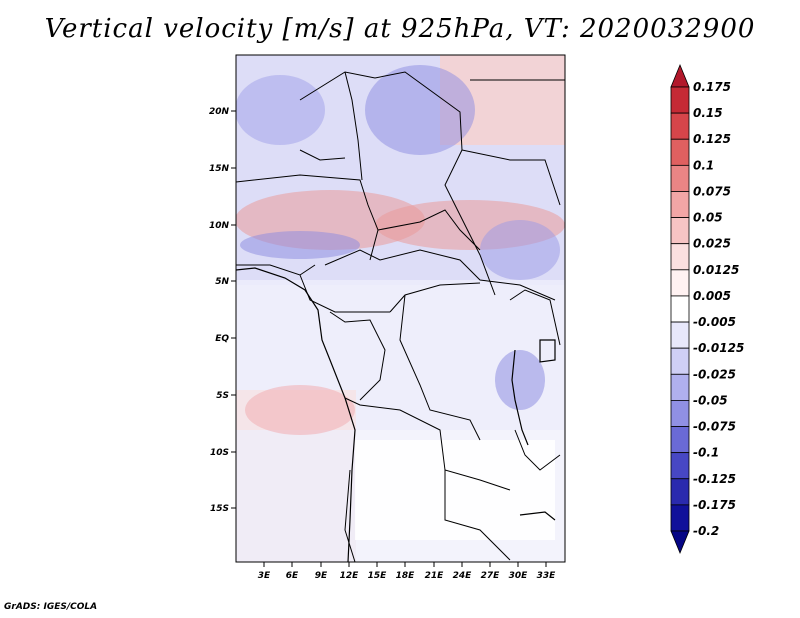  What do you see at coordinates (714, 505) in the screenshot?
I see `colorbar-label: -0.175` at bounding box center [714, 505].